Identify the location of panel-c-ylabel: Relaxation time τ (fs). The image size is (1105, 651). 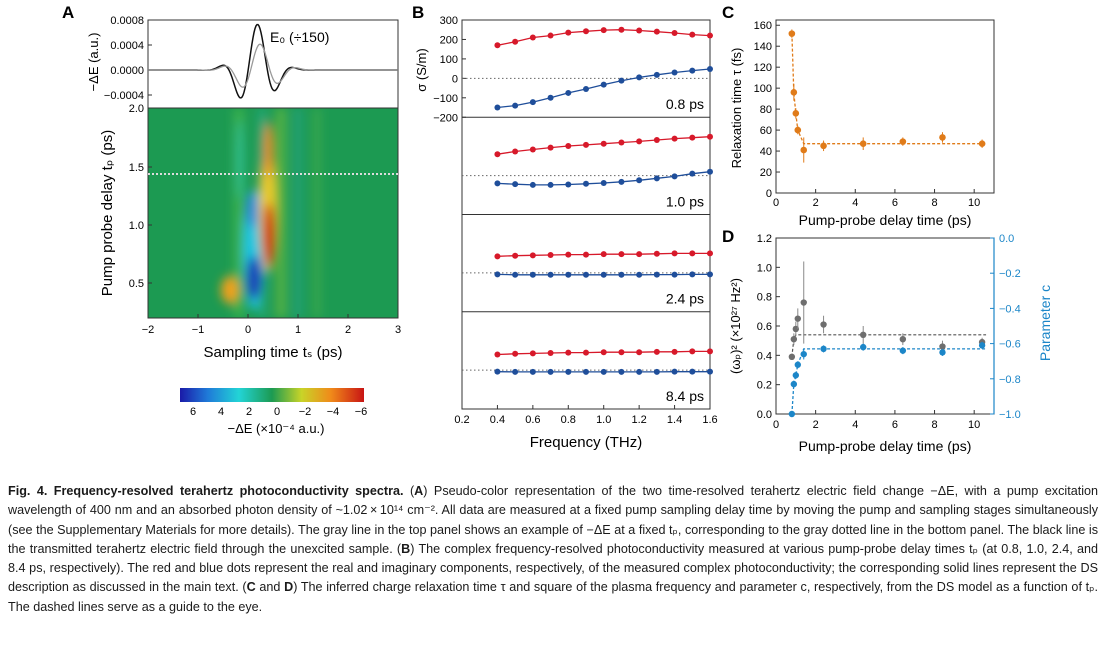
(736, 108).